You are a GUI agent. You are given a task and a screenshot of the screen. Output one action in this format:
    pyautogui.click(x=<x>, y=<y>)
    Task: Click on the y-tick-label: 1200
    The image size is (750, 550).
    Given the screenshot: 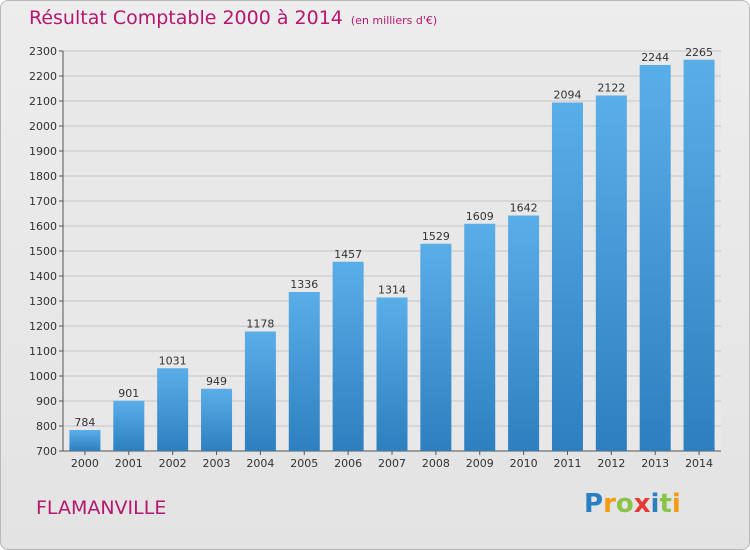 What is the action you would take?
    pyautogui.click(x=43, y=326)
    